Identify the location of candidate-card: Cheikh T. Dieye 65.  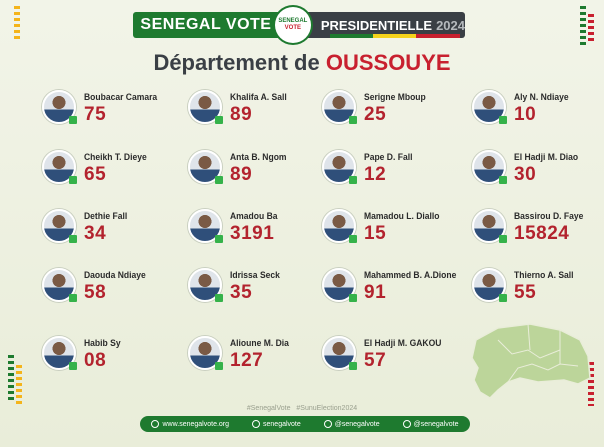
(112, 174).